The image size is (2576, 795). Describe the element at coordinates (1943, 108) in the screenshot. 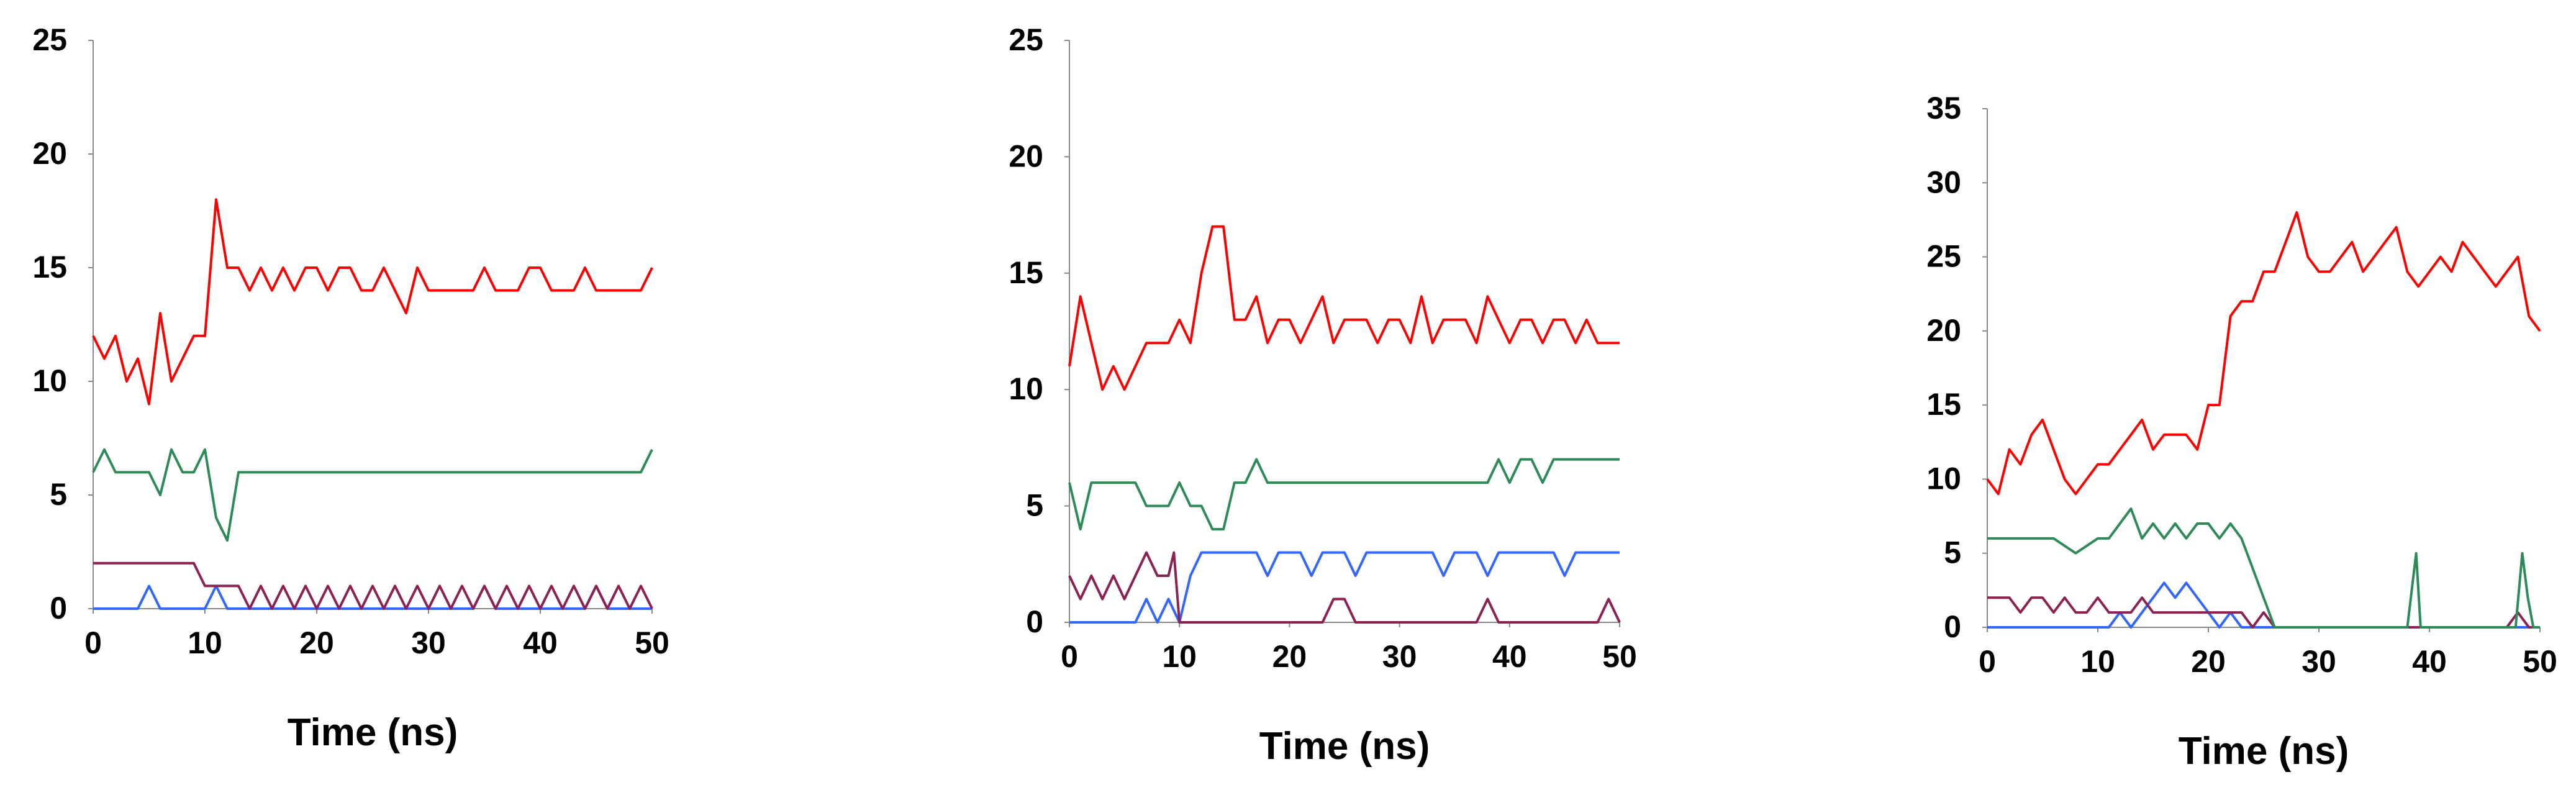

I see `y-tick-label: 35` at that location.